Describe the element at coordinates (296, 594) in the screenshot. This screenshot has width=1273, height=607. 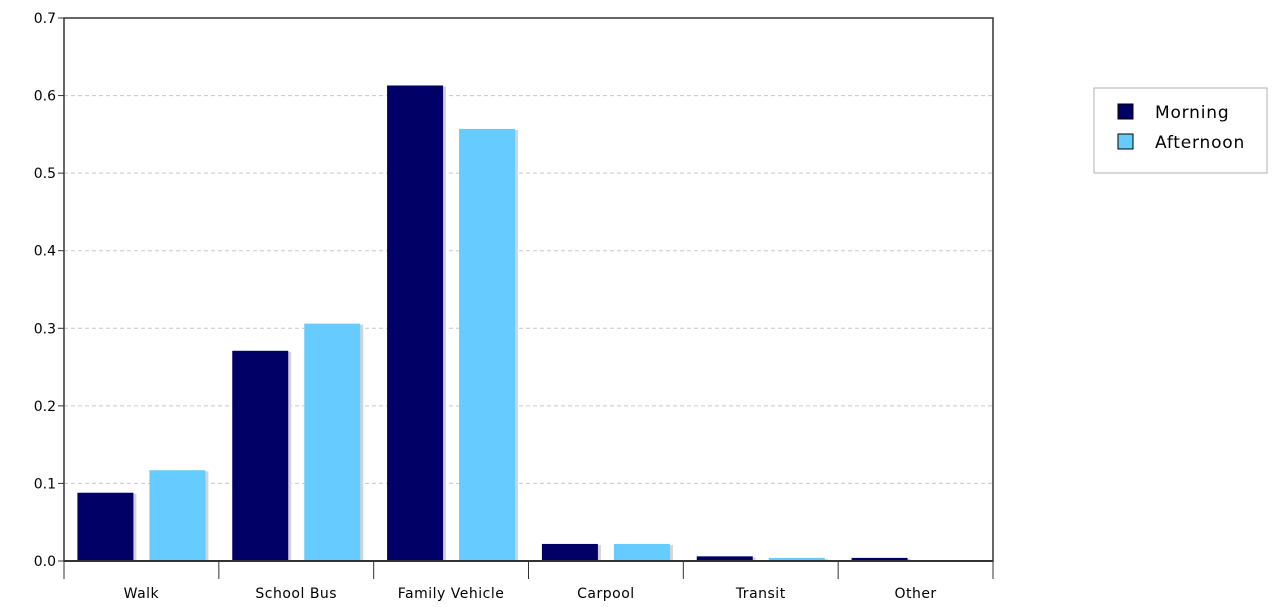
I see `x-category-label: School Bus` at that location.